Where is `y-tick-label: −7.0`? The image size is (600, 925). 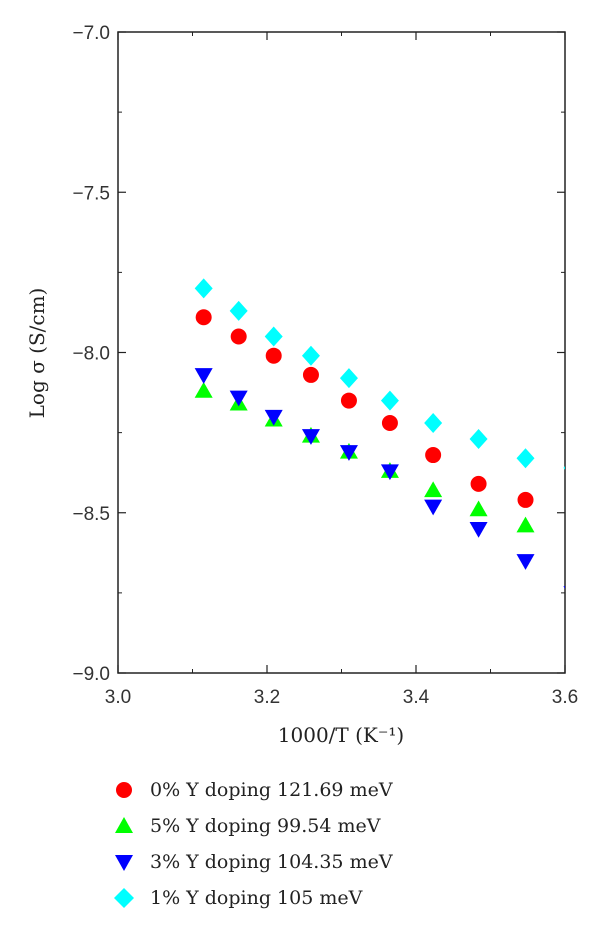 y-tick-label: −7.0 is located at coordinates (91, 33).